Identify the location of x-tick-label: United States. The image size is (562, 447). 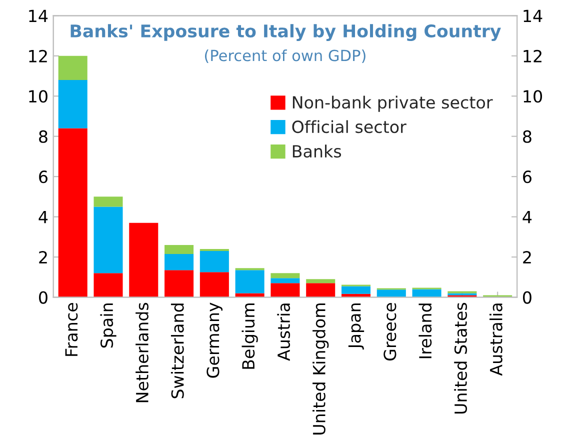
(461, 358).